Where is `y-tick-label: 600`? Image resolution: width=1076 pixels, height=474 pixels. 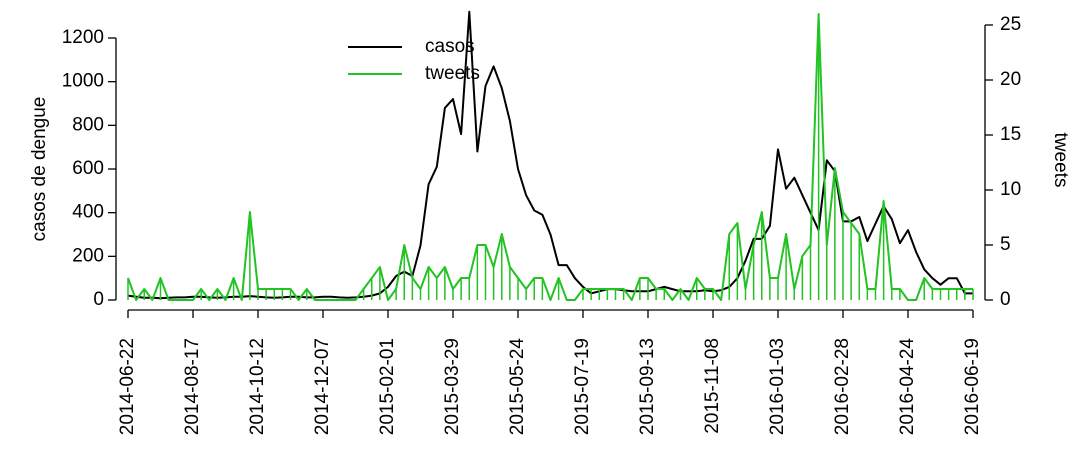 y-tick-label: 600 is located at coordinates (88, 168).